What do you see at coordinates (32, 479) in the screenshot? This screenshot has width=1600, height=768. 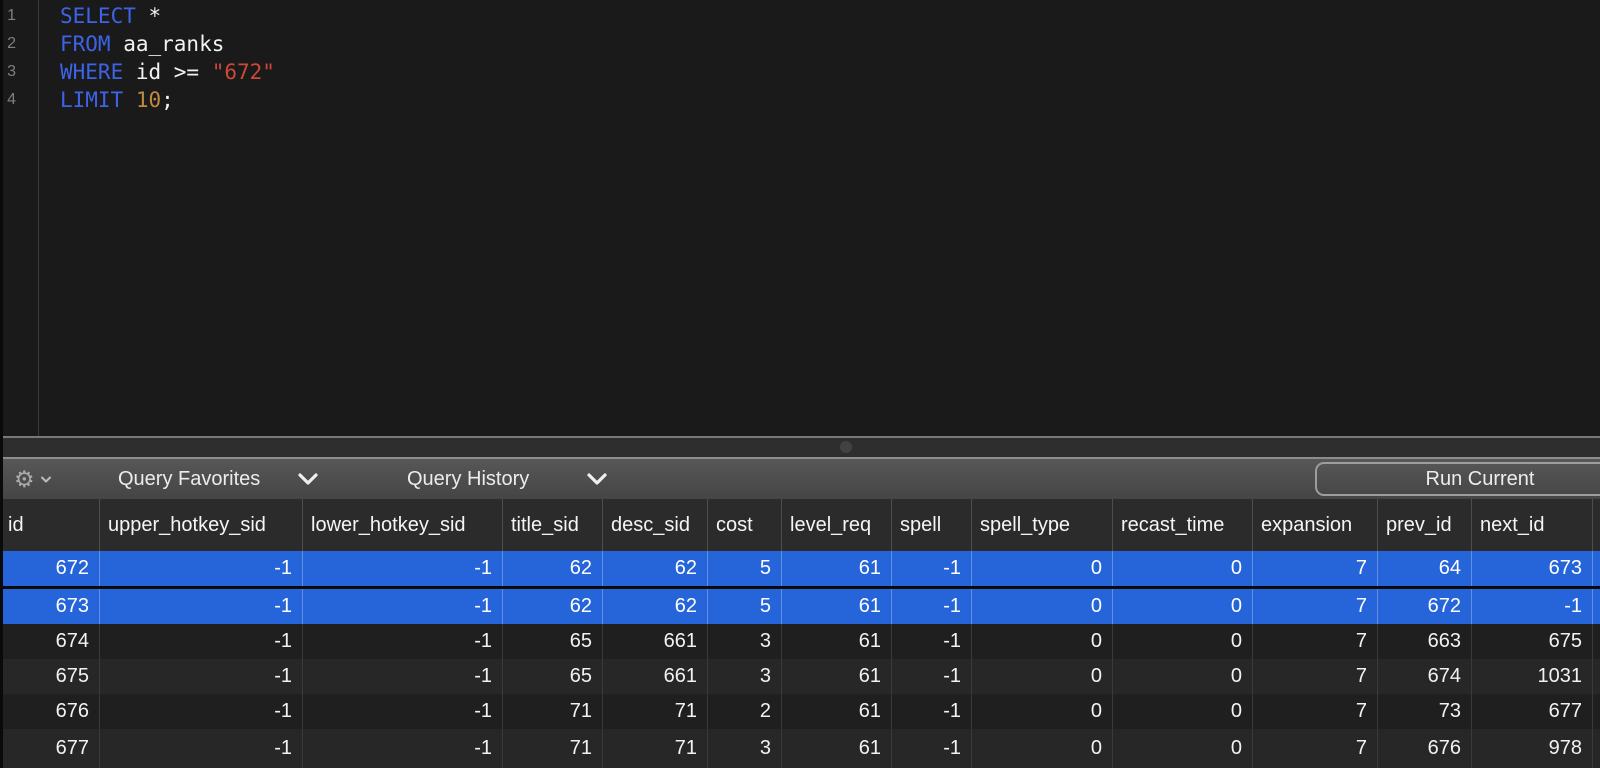 I see `gear-menu-button: ⚙` at bounding box center [32, 479].